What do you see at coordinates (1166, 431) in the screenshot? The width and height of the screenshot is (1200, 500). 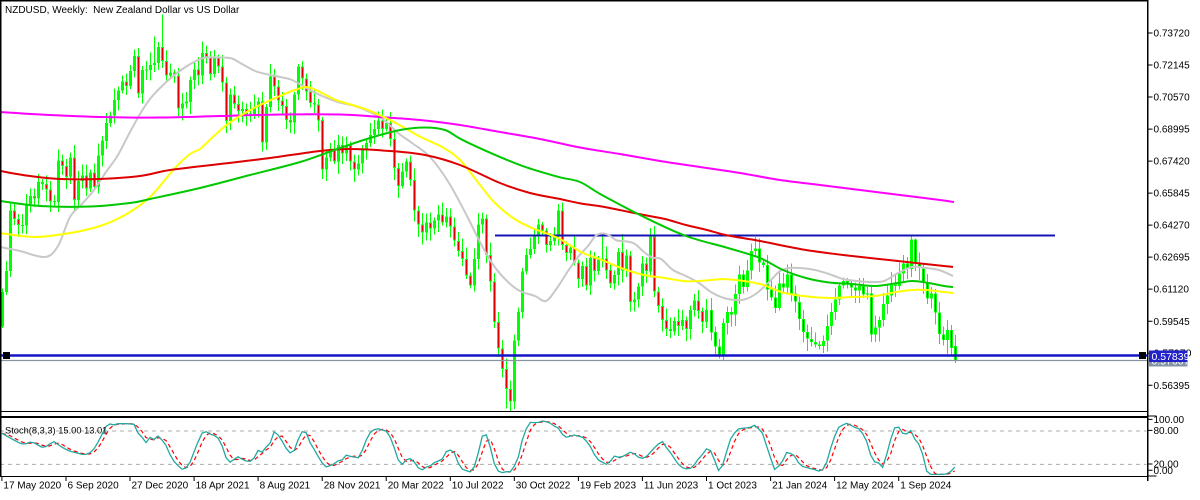 I see `svg-text: 80.00` at bounding box center [1166, 431].